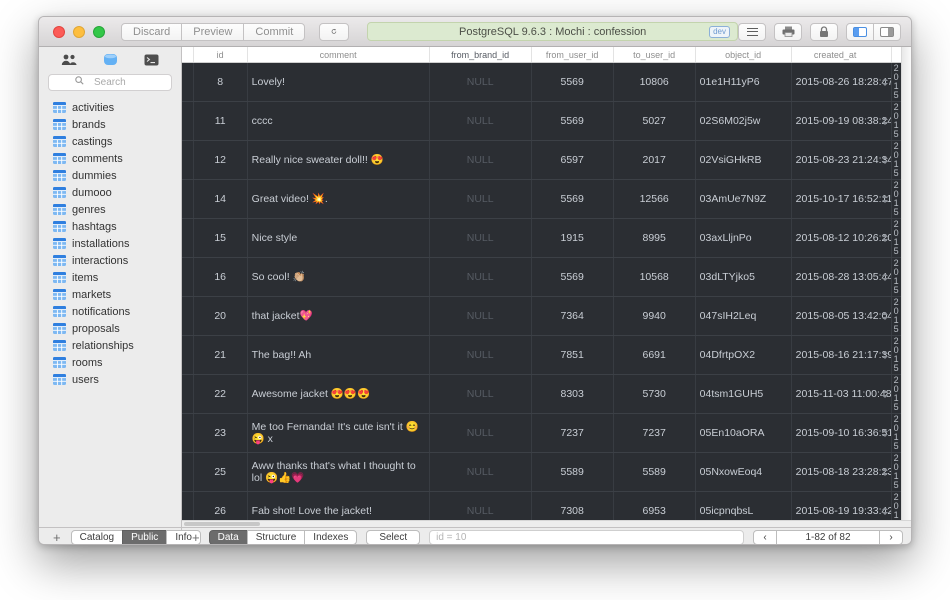  What do you see at coordinates (655, 238) in the screenshot?
I see `cell-to_user_id: 8995` at bounding box center [655, 238].